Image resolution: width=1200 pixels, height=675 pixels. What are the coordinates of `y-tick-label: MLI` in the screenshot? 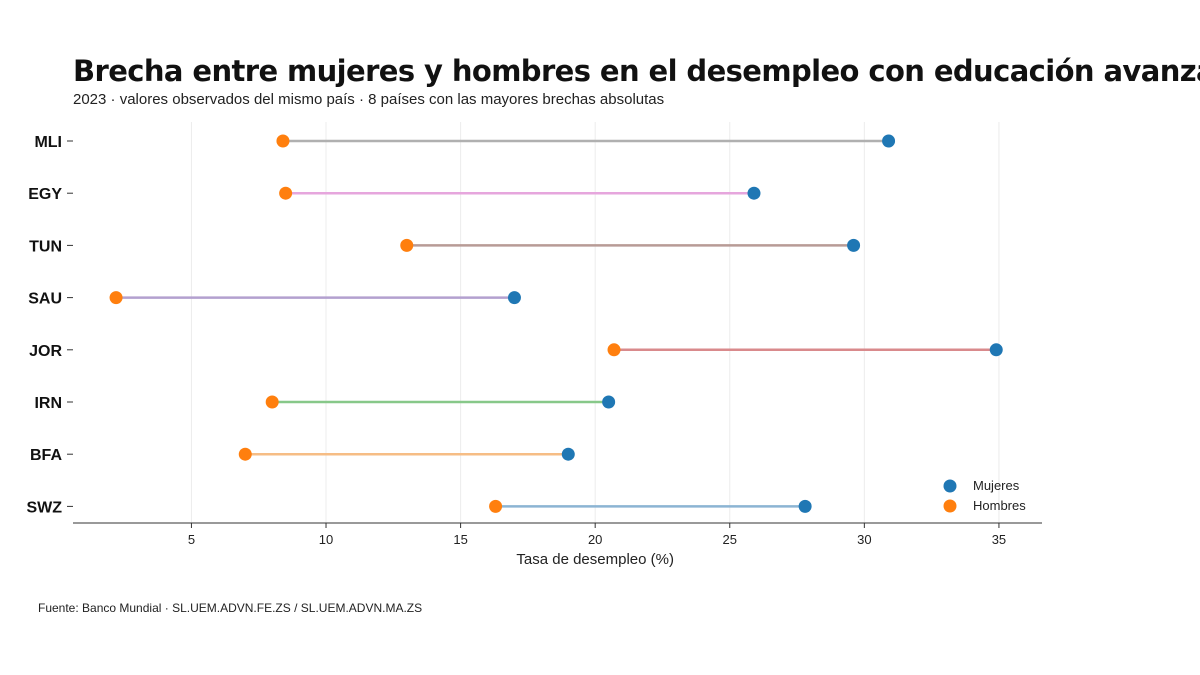 It's located at (48, 142).